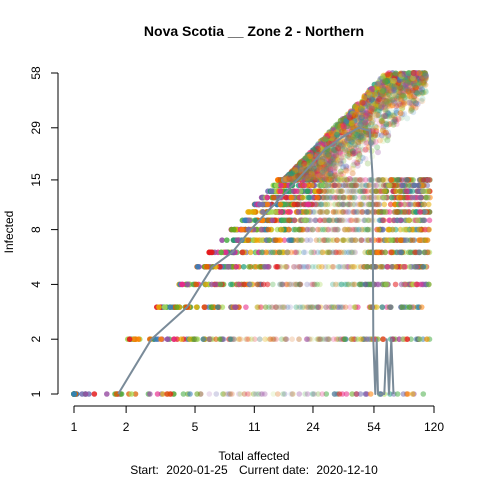 The height and width of the screenshot is (480, 480). I want to click on x-tick-label: 54, so click(374, 427).